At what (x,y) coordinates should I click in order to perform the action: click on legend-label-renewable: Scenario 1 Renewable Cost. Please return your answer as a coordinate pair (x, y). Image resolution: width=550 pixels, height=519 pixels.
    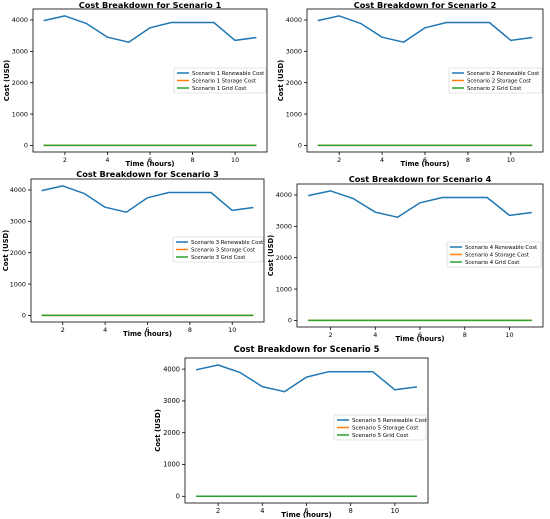
    Looking at the image, I should click on (228, 74).